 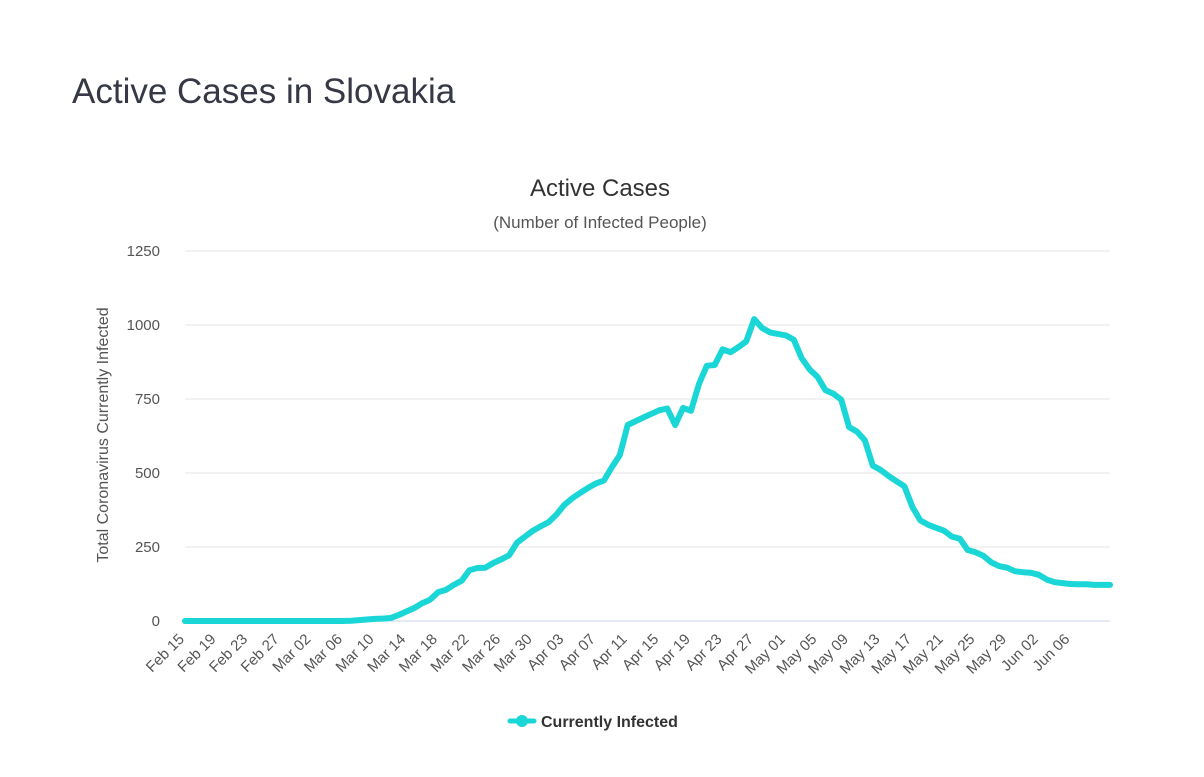 What do you see at coordinates (143, 436) in the screenshot?
I see `y-axis-ticks: 0 250 500 750 1000 1250` at bounding box center [143, 436].